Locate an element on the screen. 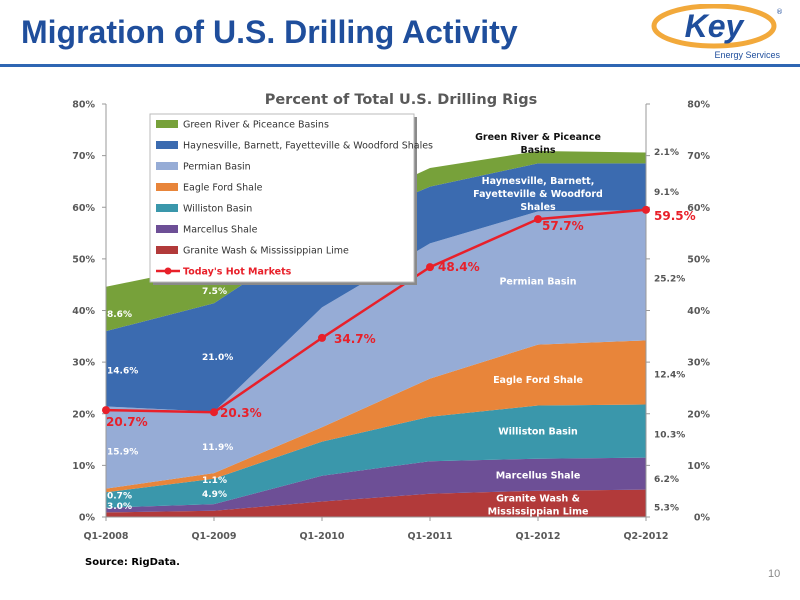  data-label: 4.9% is located at coordinates (214, 495).